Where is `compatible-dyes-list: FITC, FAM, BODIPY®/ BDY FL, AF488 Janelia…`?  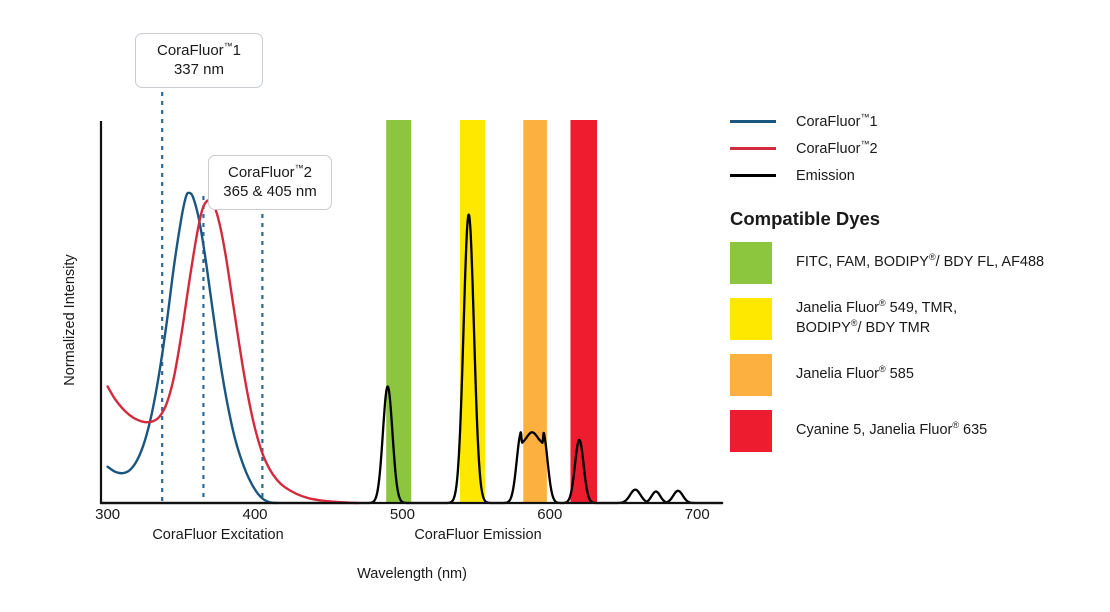 compatible-dyes-list: FITC, FAM, BODIPY®/ BDY FL, AF488 Janelia… is located at coordinates (914, 347).